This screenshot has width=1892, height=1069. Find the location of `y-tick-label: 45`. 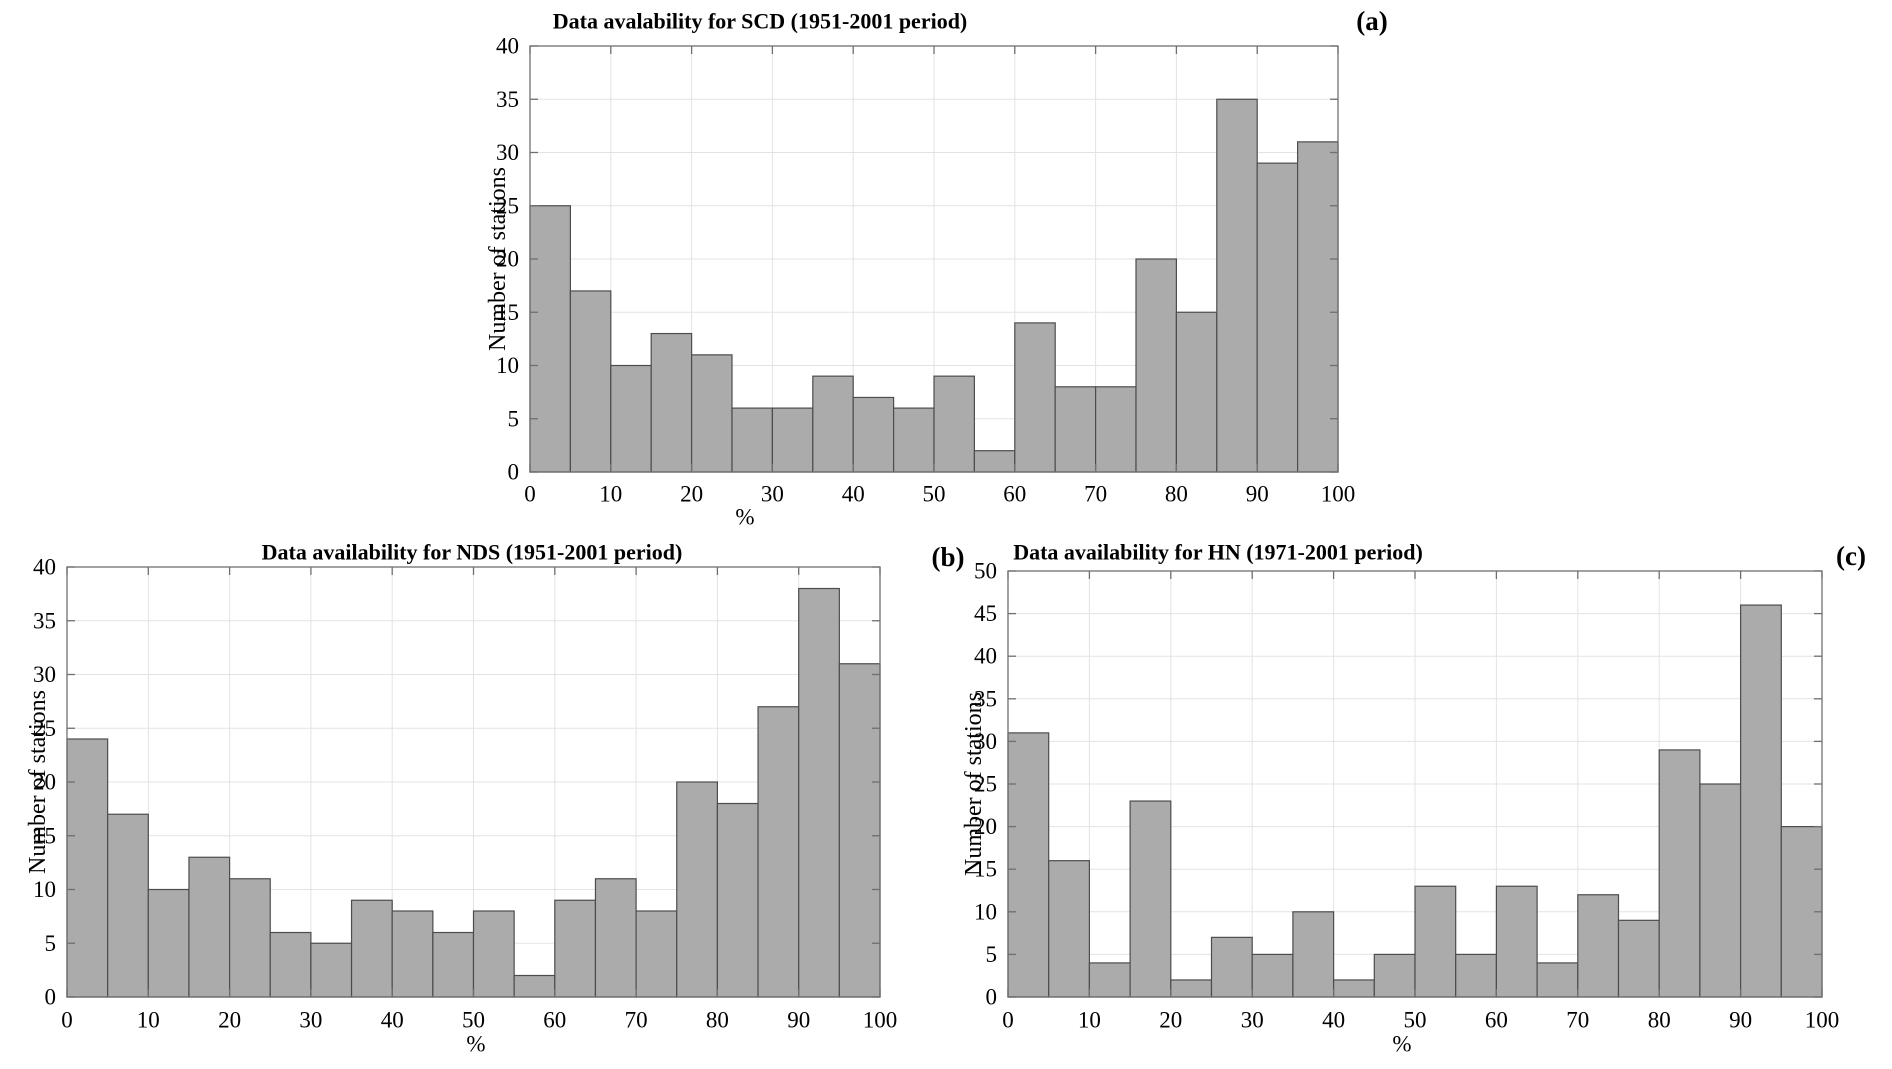

y-tick-label: 45 is located at coordinates (985, 613).